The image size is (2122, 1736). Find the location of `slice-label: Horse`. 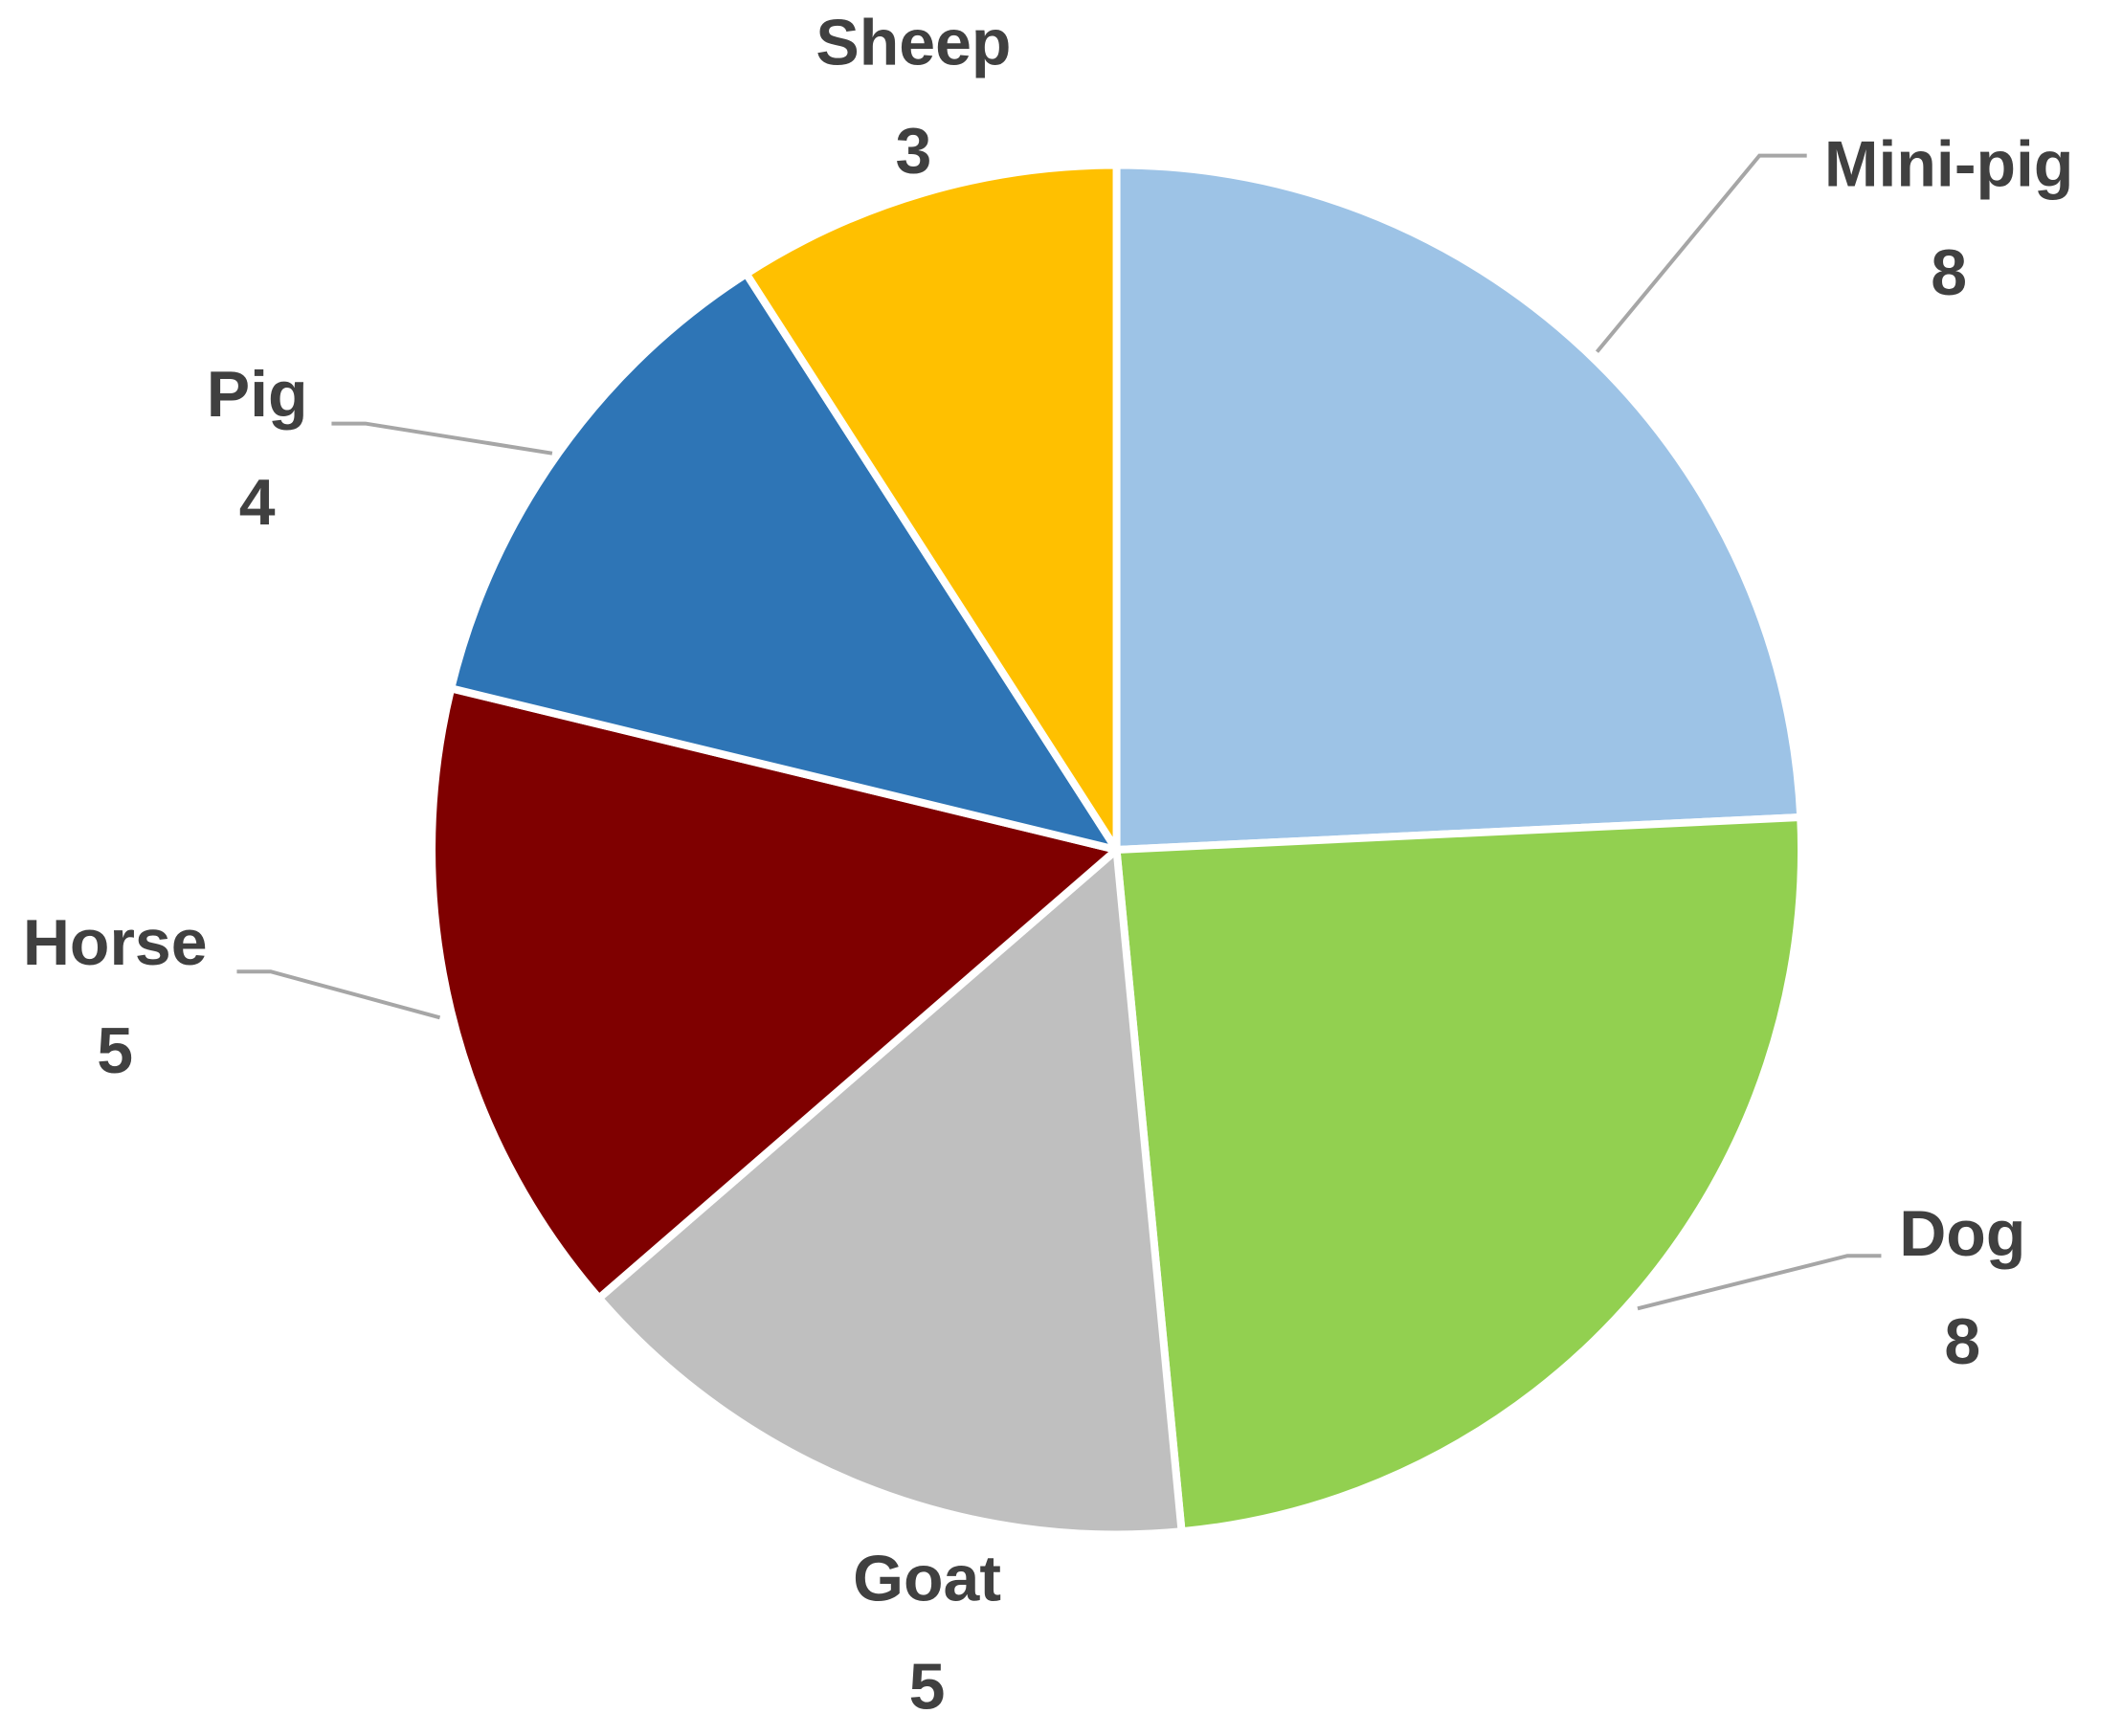

slice-label: Horse is located at coordinates (115, 942).